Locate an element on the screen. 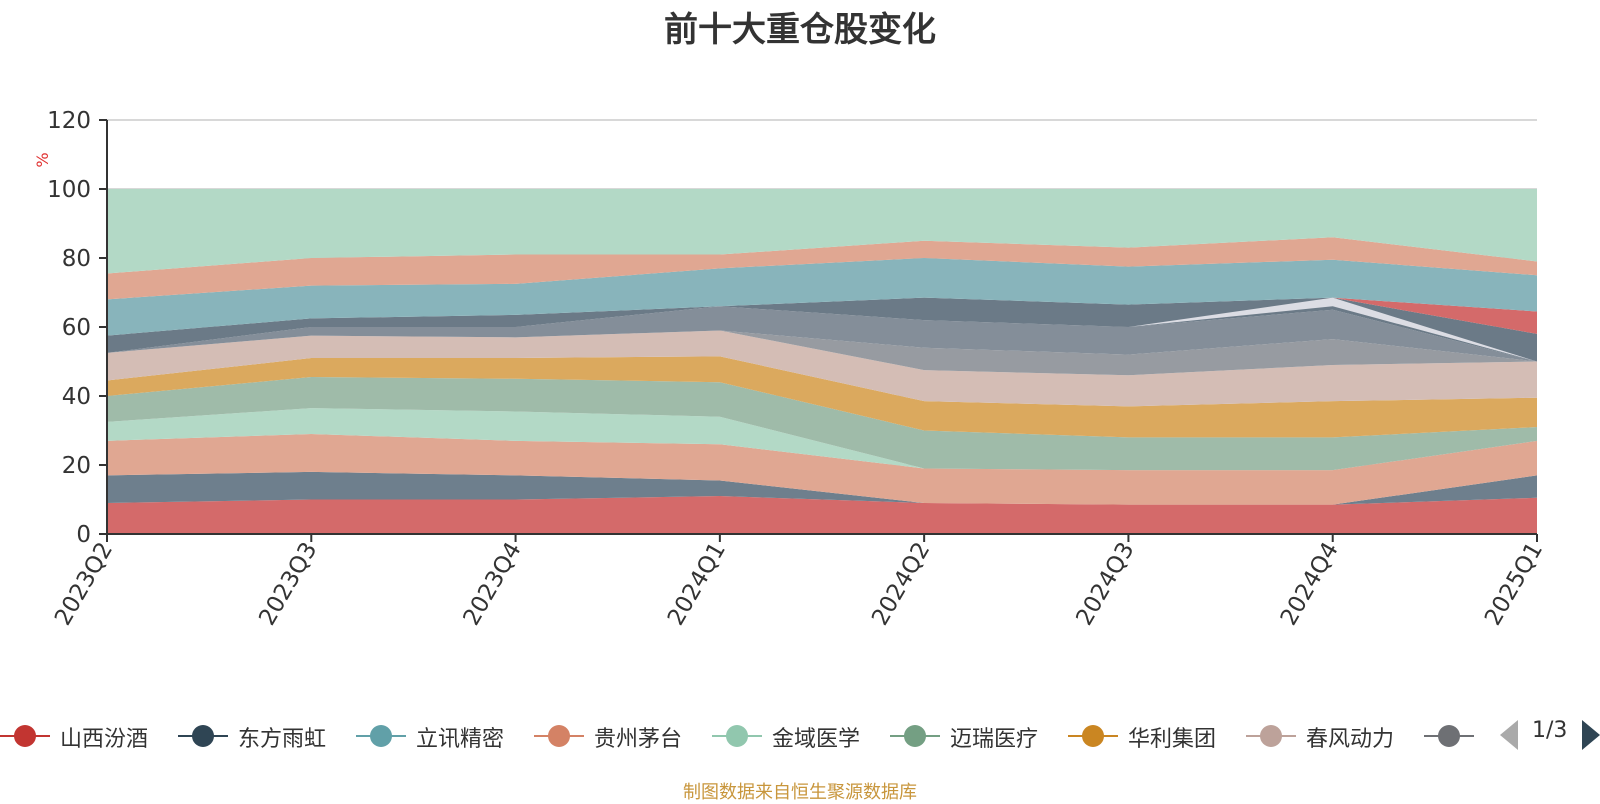 The height and width of the screenshot is (804, 1600). legend-item: 山西汾酒 is located at coordinates (86, 736).